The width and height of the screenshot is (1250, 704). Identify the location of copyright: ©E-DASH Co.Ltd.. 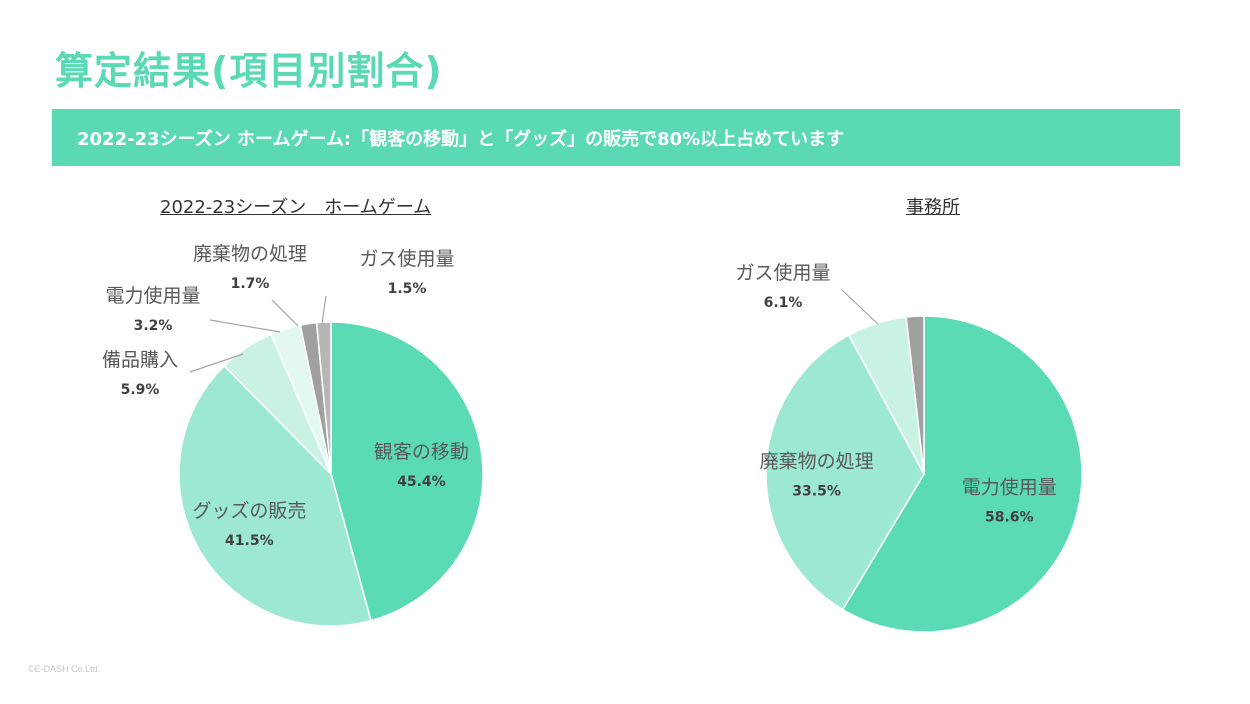
(64, 669).